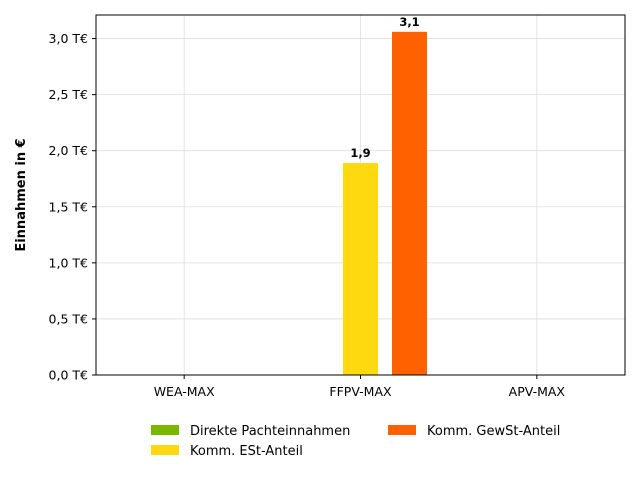 Image resolution: width=640 pixels, height=480 pixels. Describe the element at coordinates (246, 451) in the screenshot. I see `legend-label: Komm. ESt-Anteil` at that location.